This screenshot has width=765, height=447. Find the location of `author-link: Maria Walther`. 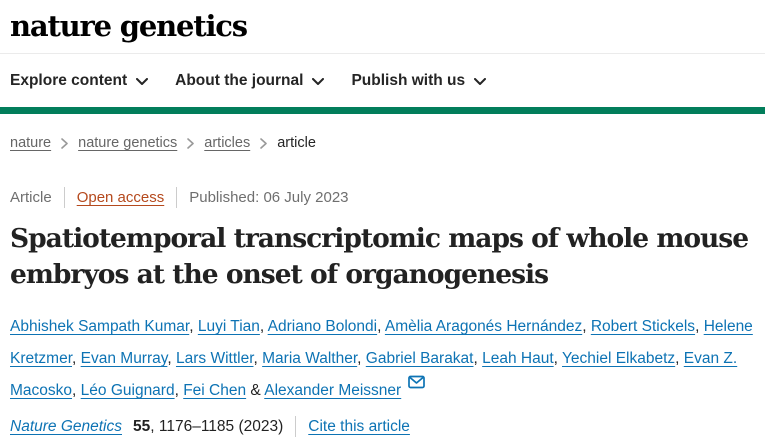

author-link: Maria Walther is located at coordinates (310, 358).